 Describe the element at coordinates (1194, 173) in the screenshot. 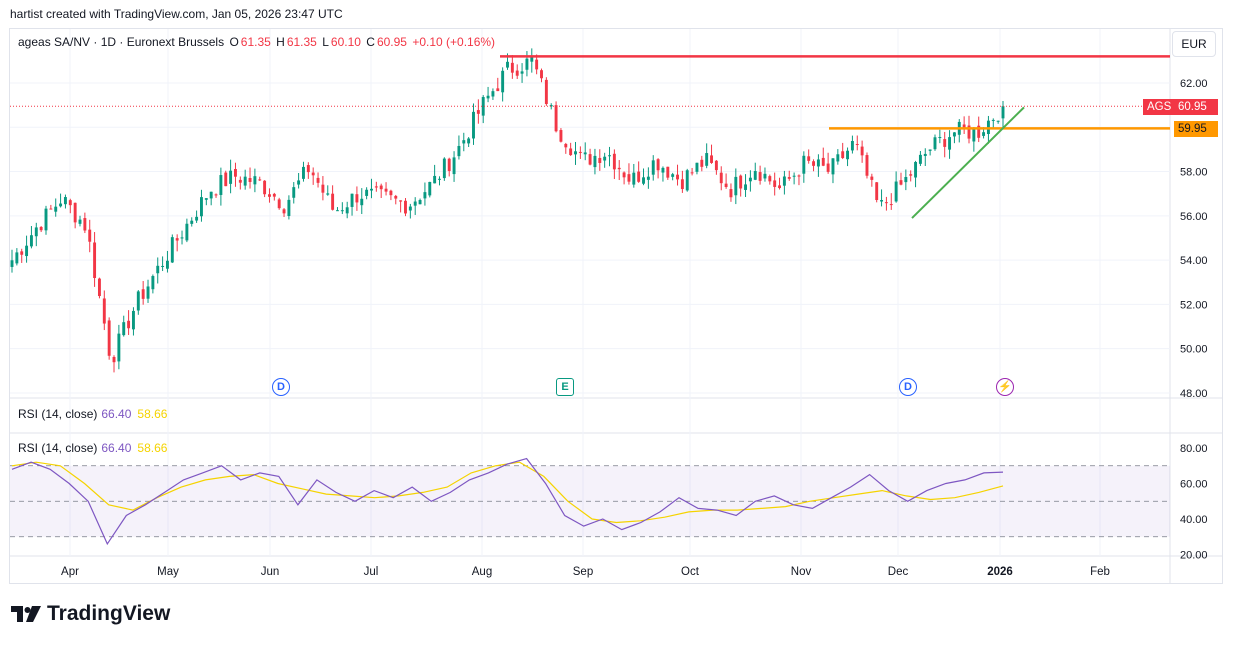

I see `price-tick-label: 58.00` at that location.